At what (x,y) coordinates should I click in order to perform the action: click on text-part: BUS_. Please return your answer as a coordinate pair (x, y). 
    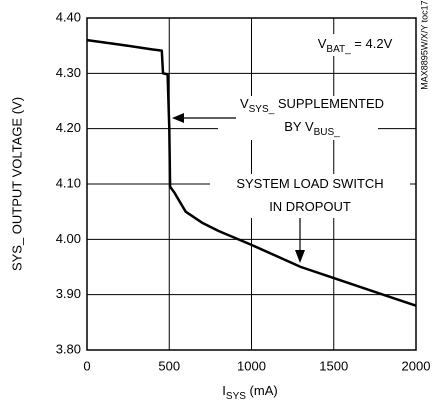
    Looking at the image, I should click on (327, 132).